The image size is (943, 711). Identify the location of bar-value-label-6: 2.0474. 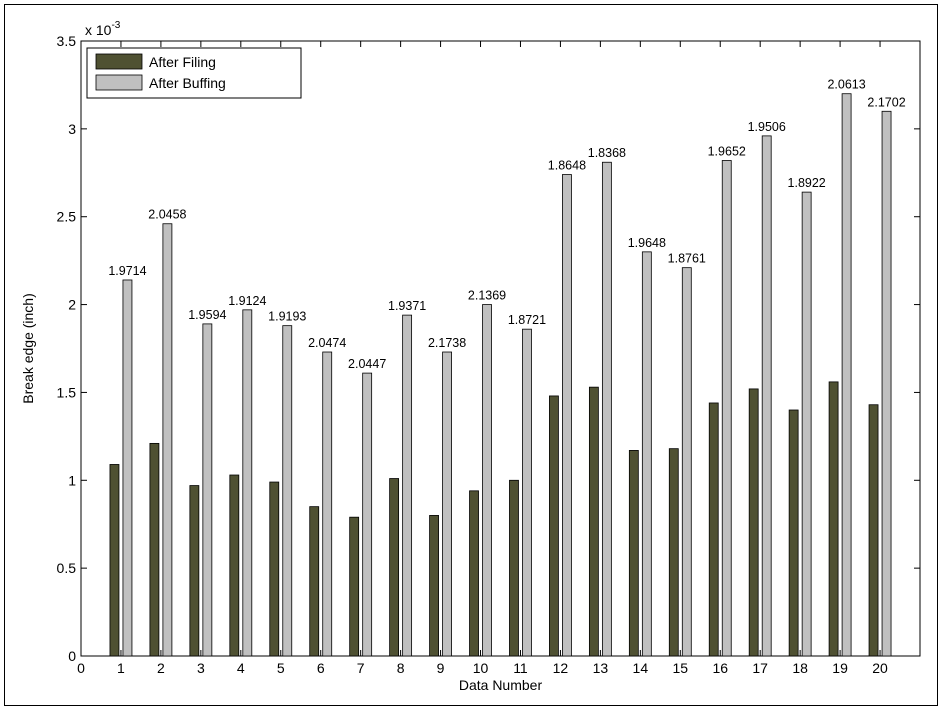
(327, 343).